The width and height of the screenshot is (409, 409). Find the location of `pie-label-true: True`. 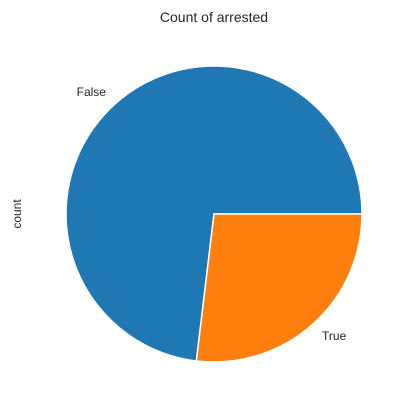

pie-label-true: True is located at coordinates (334, 336).